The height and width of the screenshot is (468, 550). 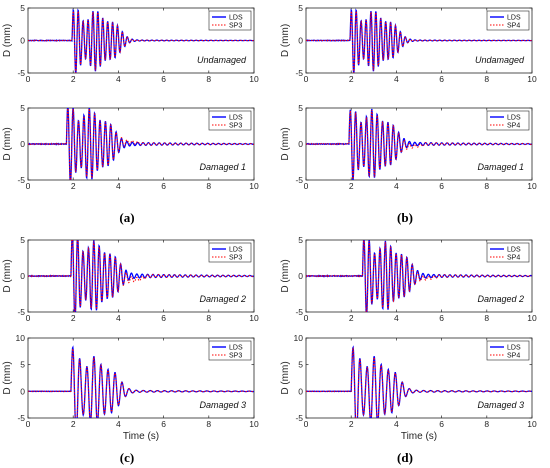 What do you see at coordinates (126, 217) in the screenshot?
I see `panel-caption-a: (a)` at bounding box center [126, 217].